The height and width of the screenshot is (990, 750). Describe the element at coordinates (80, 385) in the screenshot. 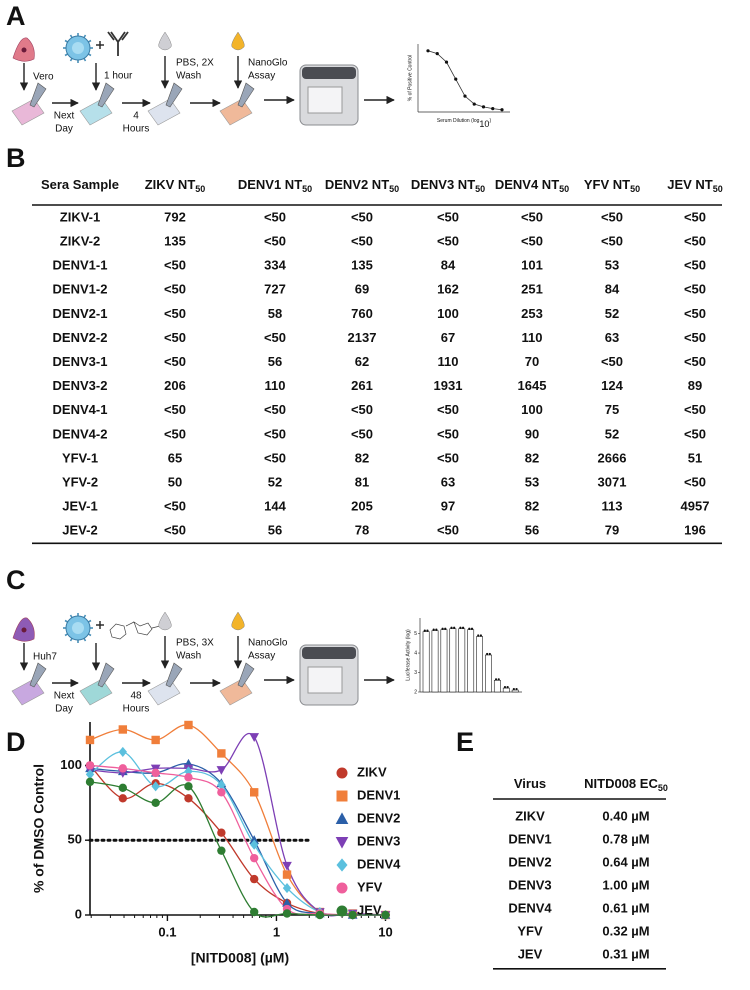

I see `table-cell: DENV3-2` at that location.